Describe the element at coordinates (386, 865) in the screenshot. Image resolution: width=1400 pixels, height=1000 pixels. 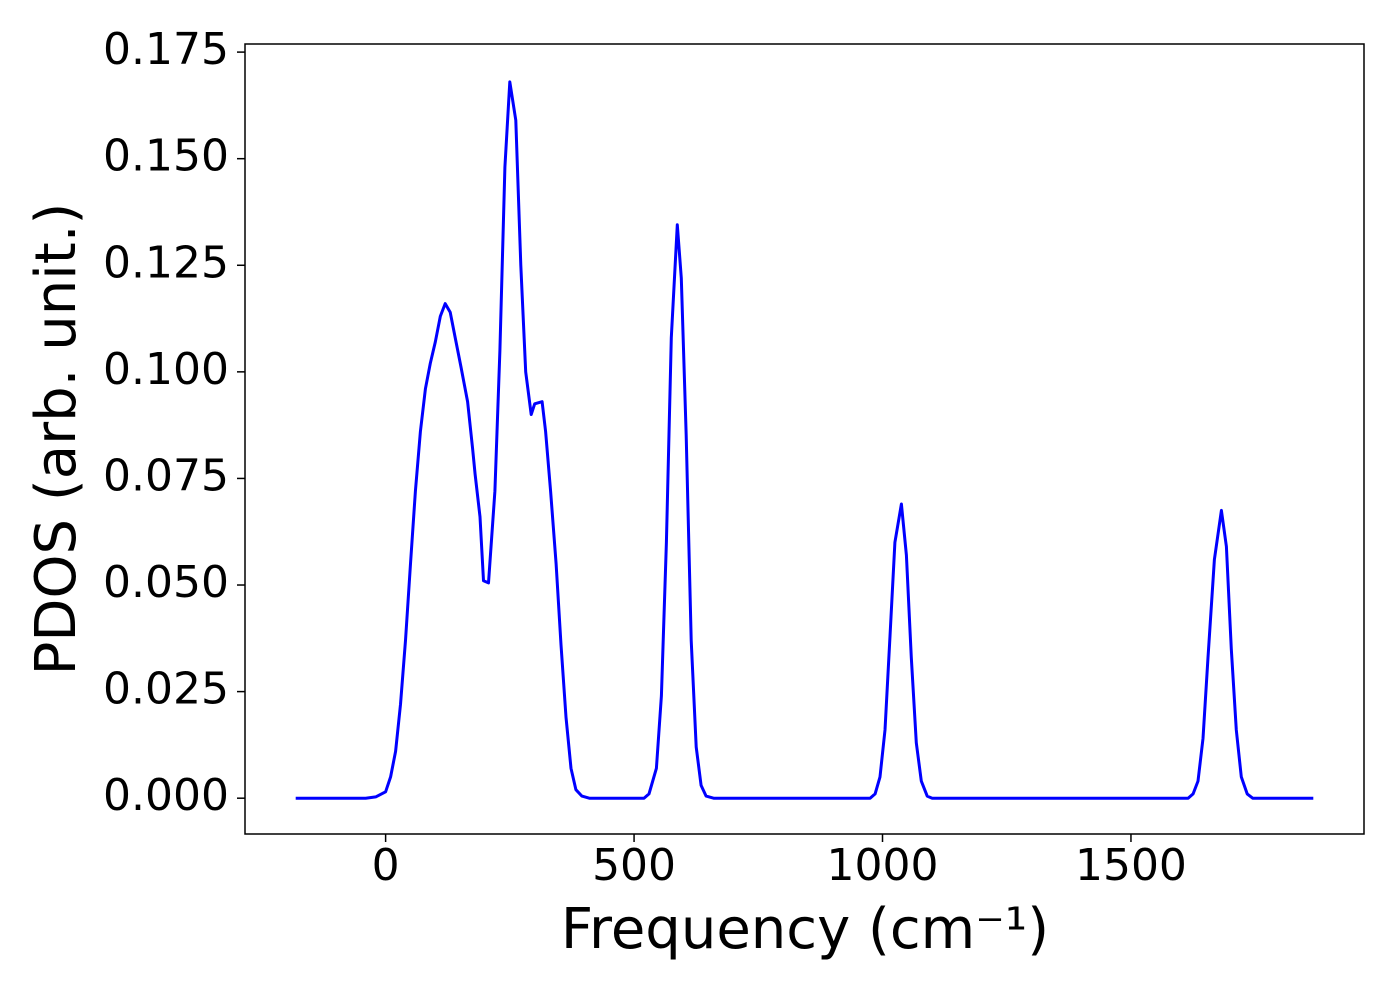
I see `x-tick-label: 0` at that location.